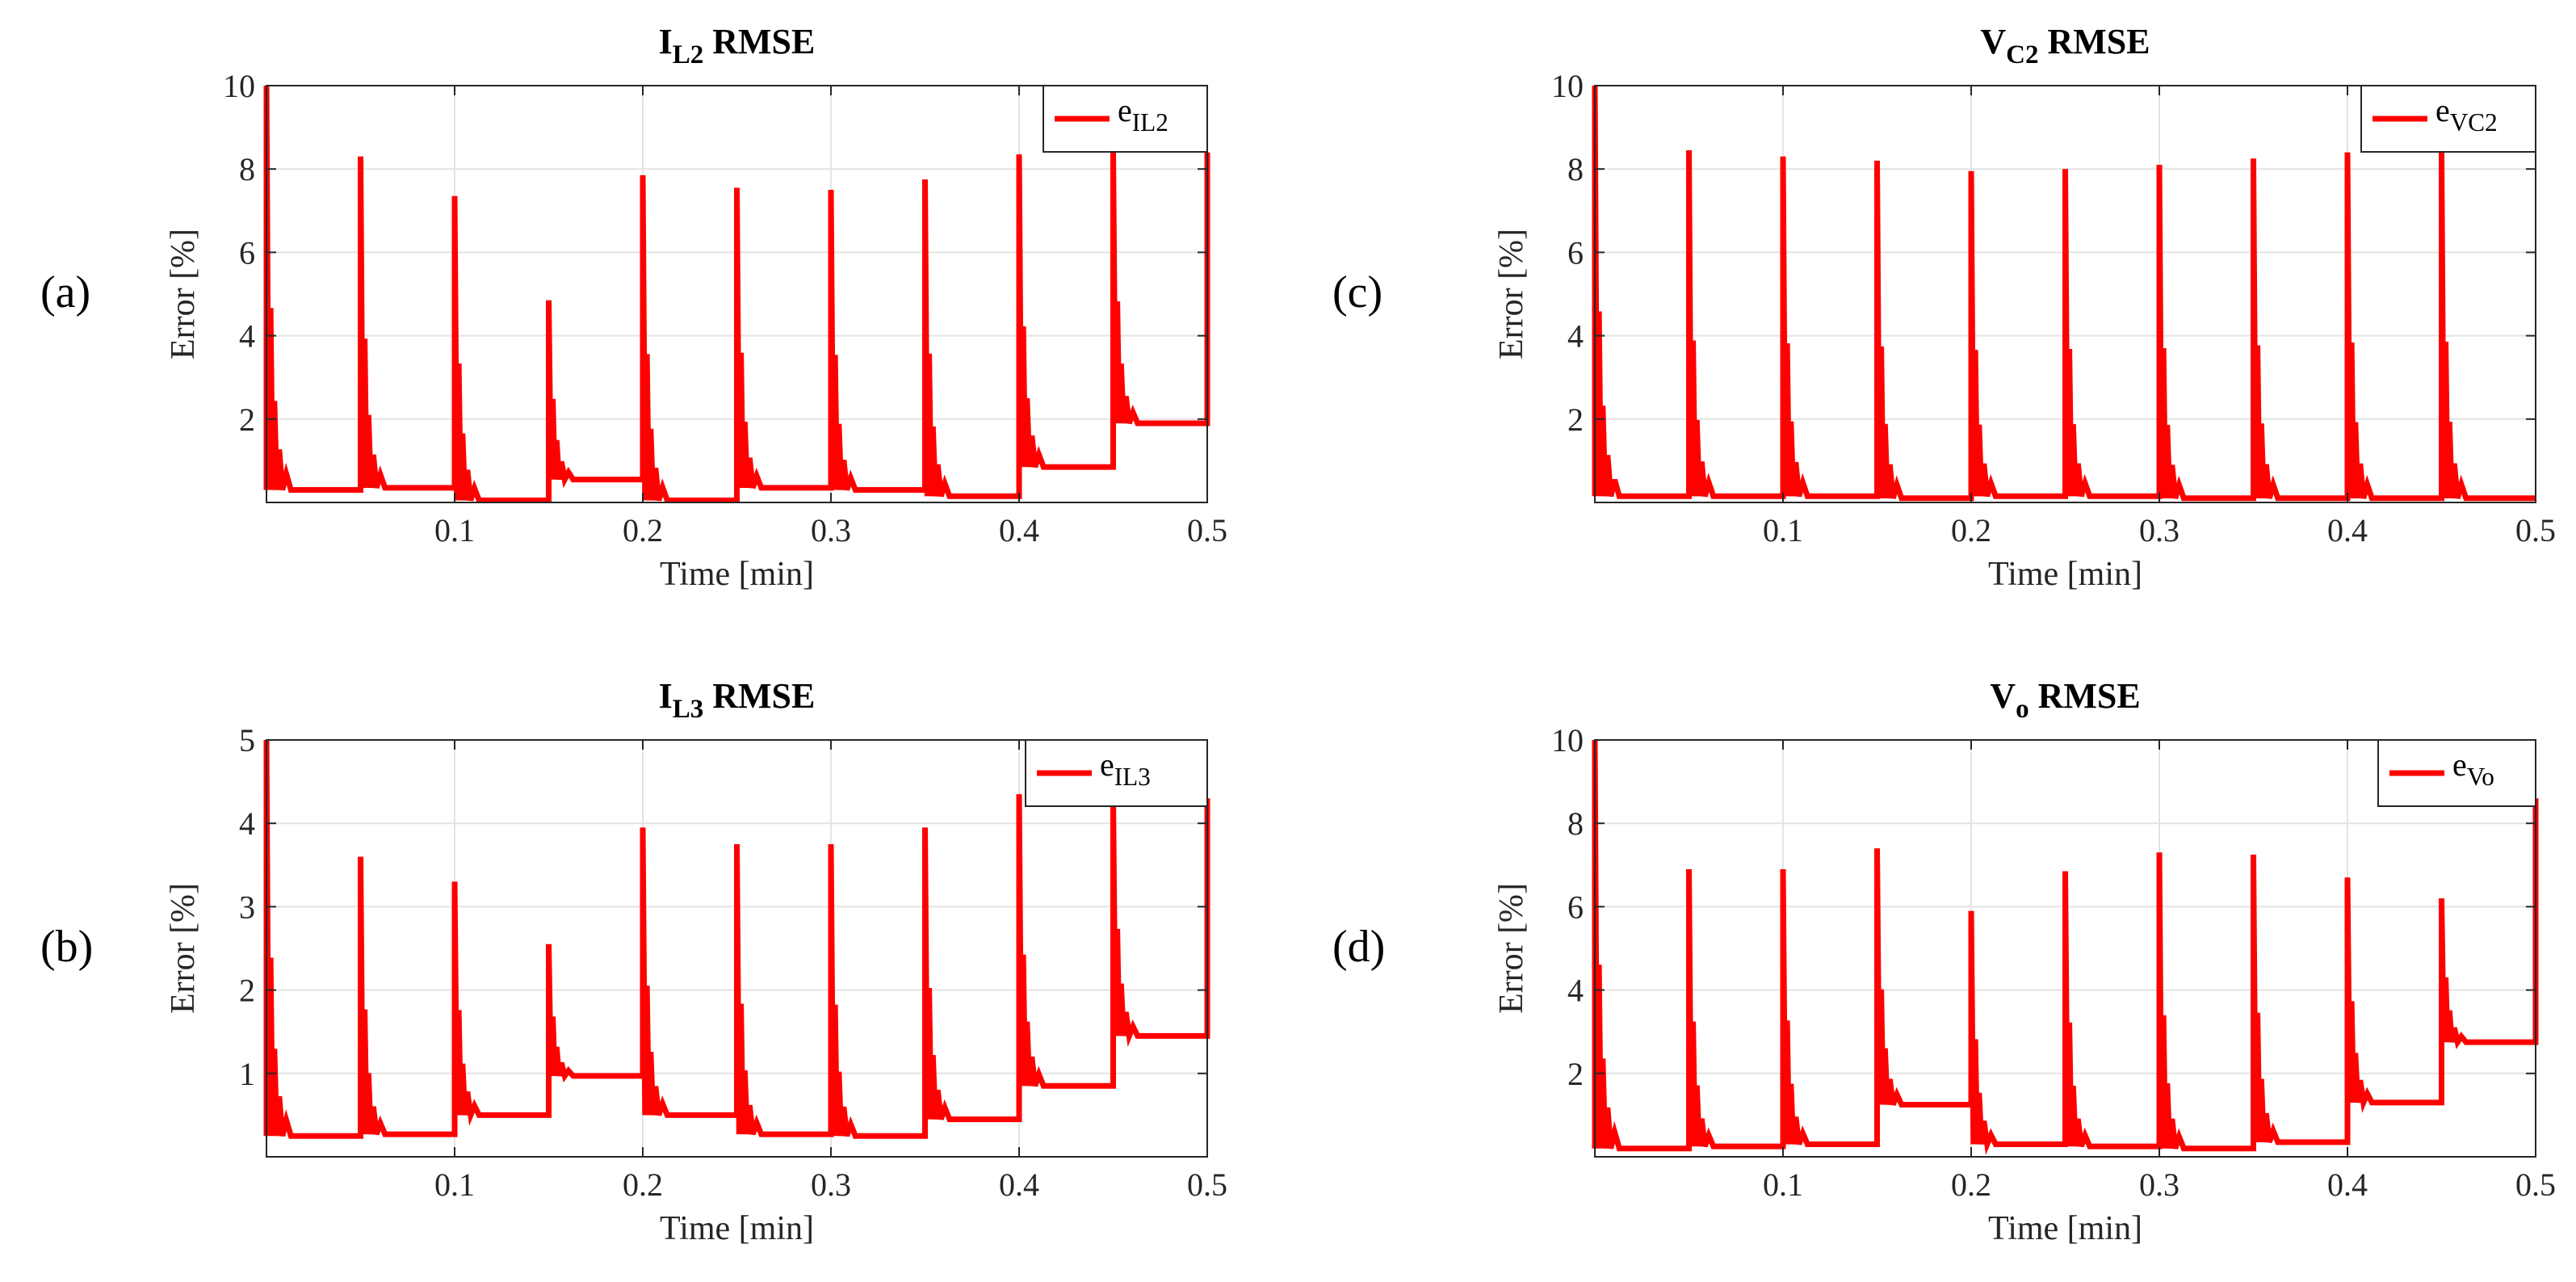 This screenshot has width=2576, height=1282. I want to click on legend: eVo, so click(2456, 773).